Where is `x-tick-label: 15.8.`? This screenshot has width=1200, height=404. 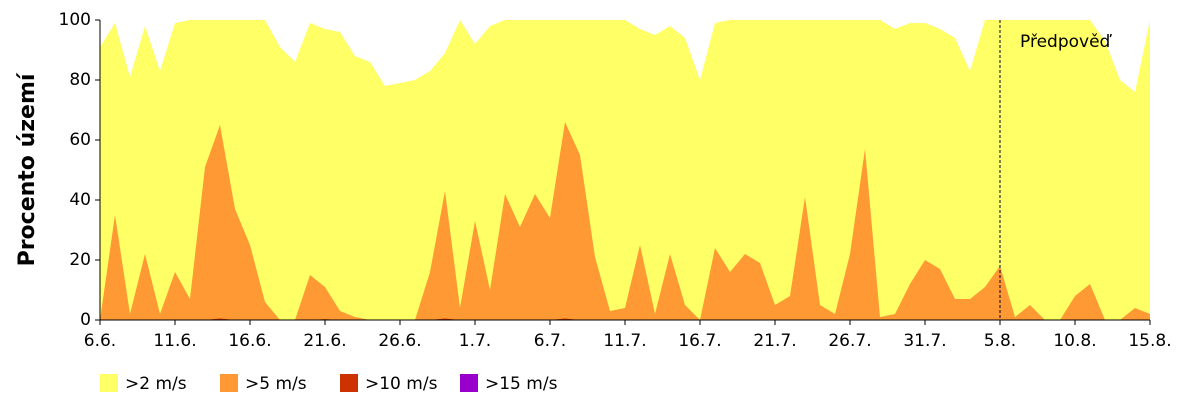 x-tick-label: 15.8. is located at coordinates (1149, 341).